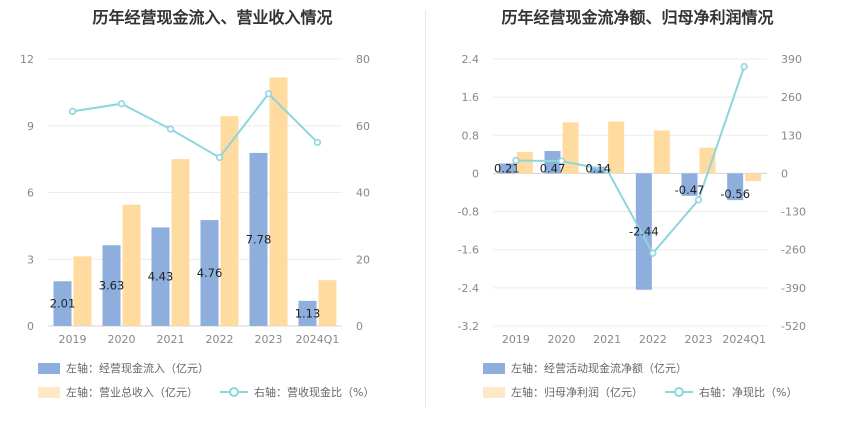 The width and height of the screenshot is (850, 437). What do you see at coordinates (30, 193) in the screenshot?
I see `y-axis-left-tick: 6` at bounding box center [30, 193].